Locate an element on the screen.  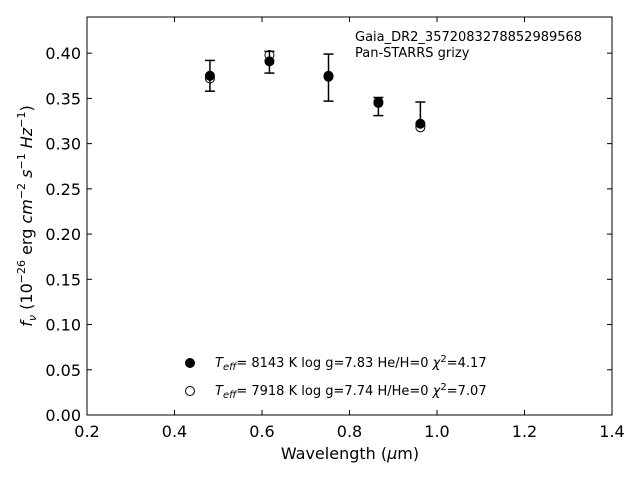
legend-marker-open is located at coordinates (190, 391).